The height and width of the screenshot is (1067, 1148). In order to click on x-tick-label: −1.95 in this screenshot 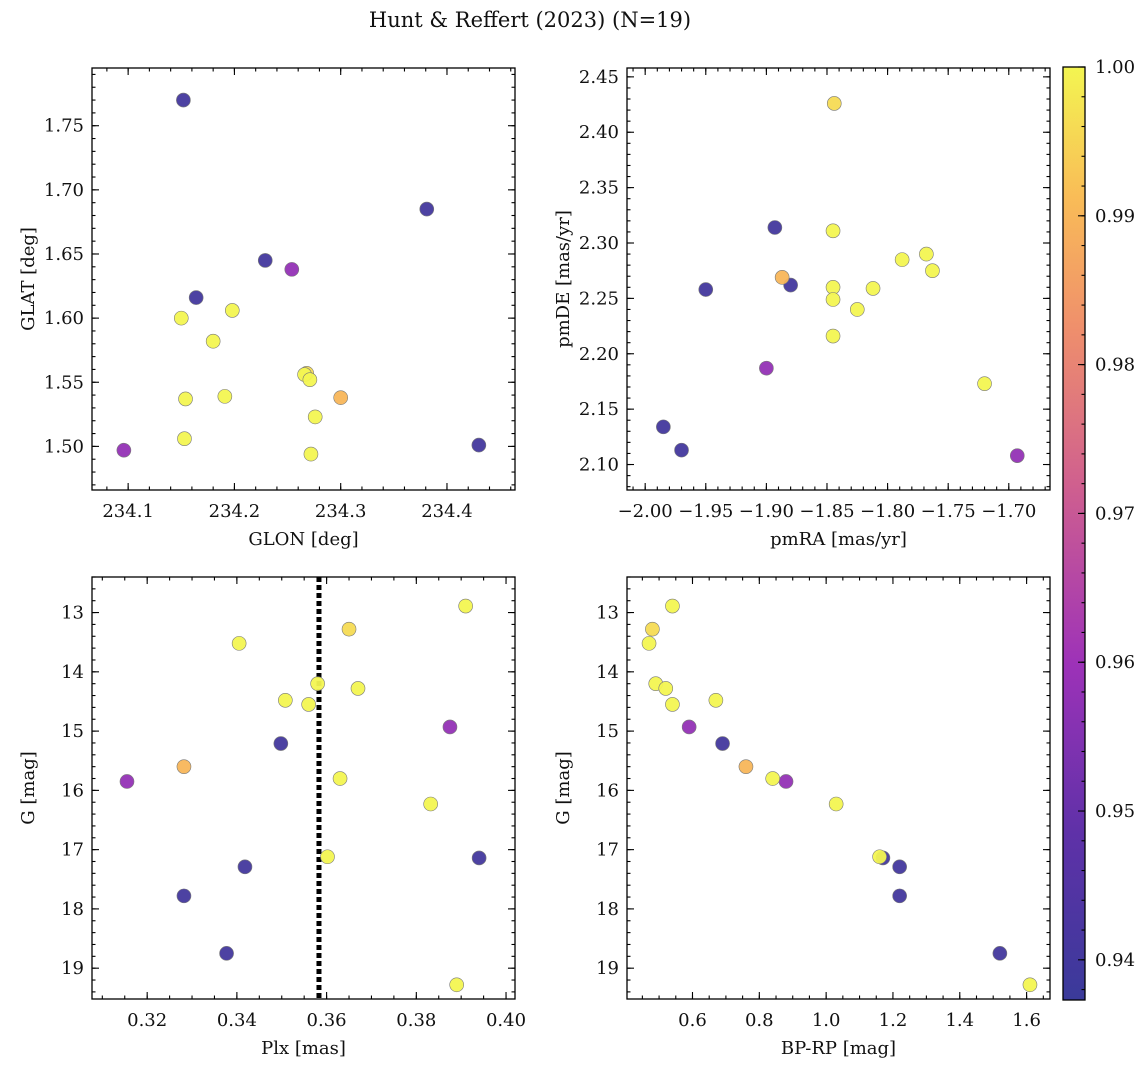, I will do `click(705, 511)`.